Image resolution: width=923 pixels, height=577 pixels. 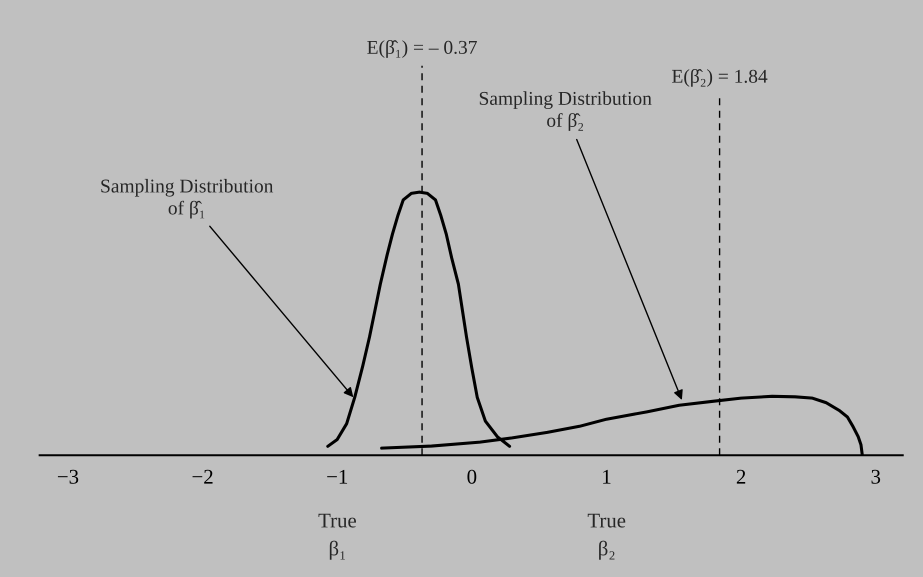 I want to click on ref-line-label: E(β̂₂) = 1.84, so click(x=720, y=77).